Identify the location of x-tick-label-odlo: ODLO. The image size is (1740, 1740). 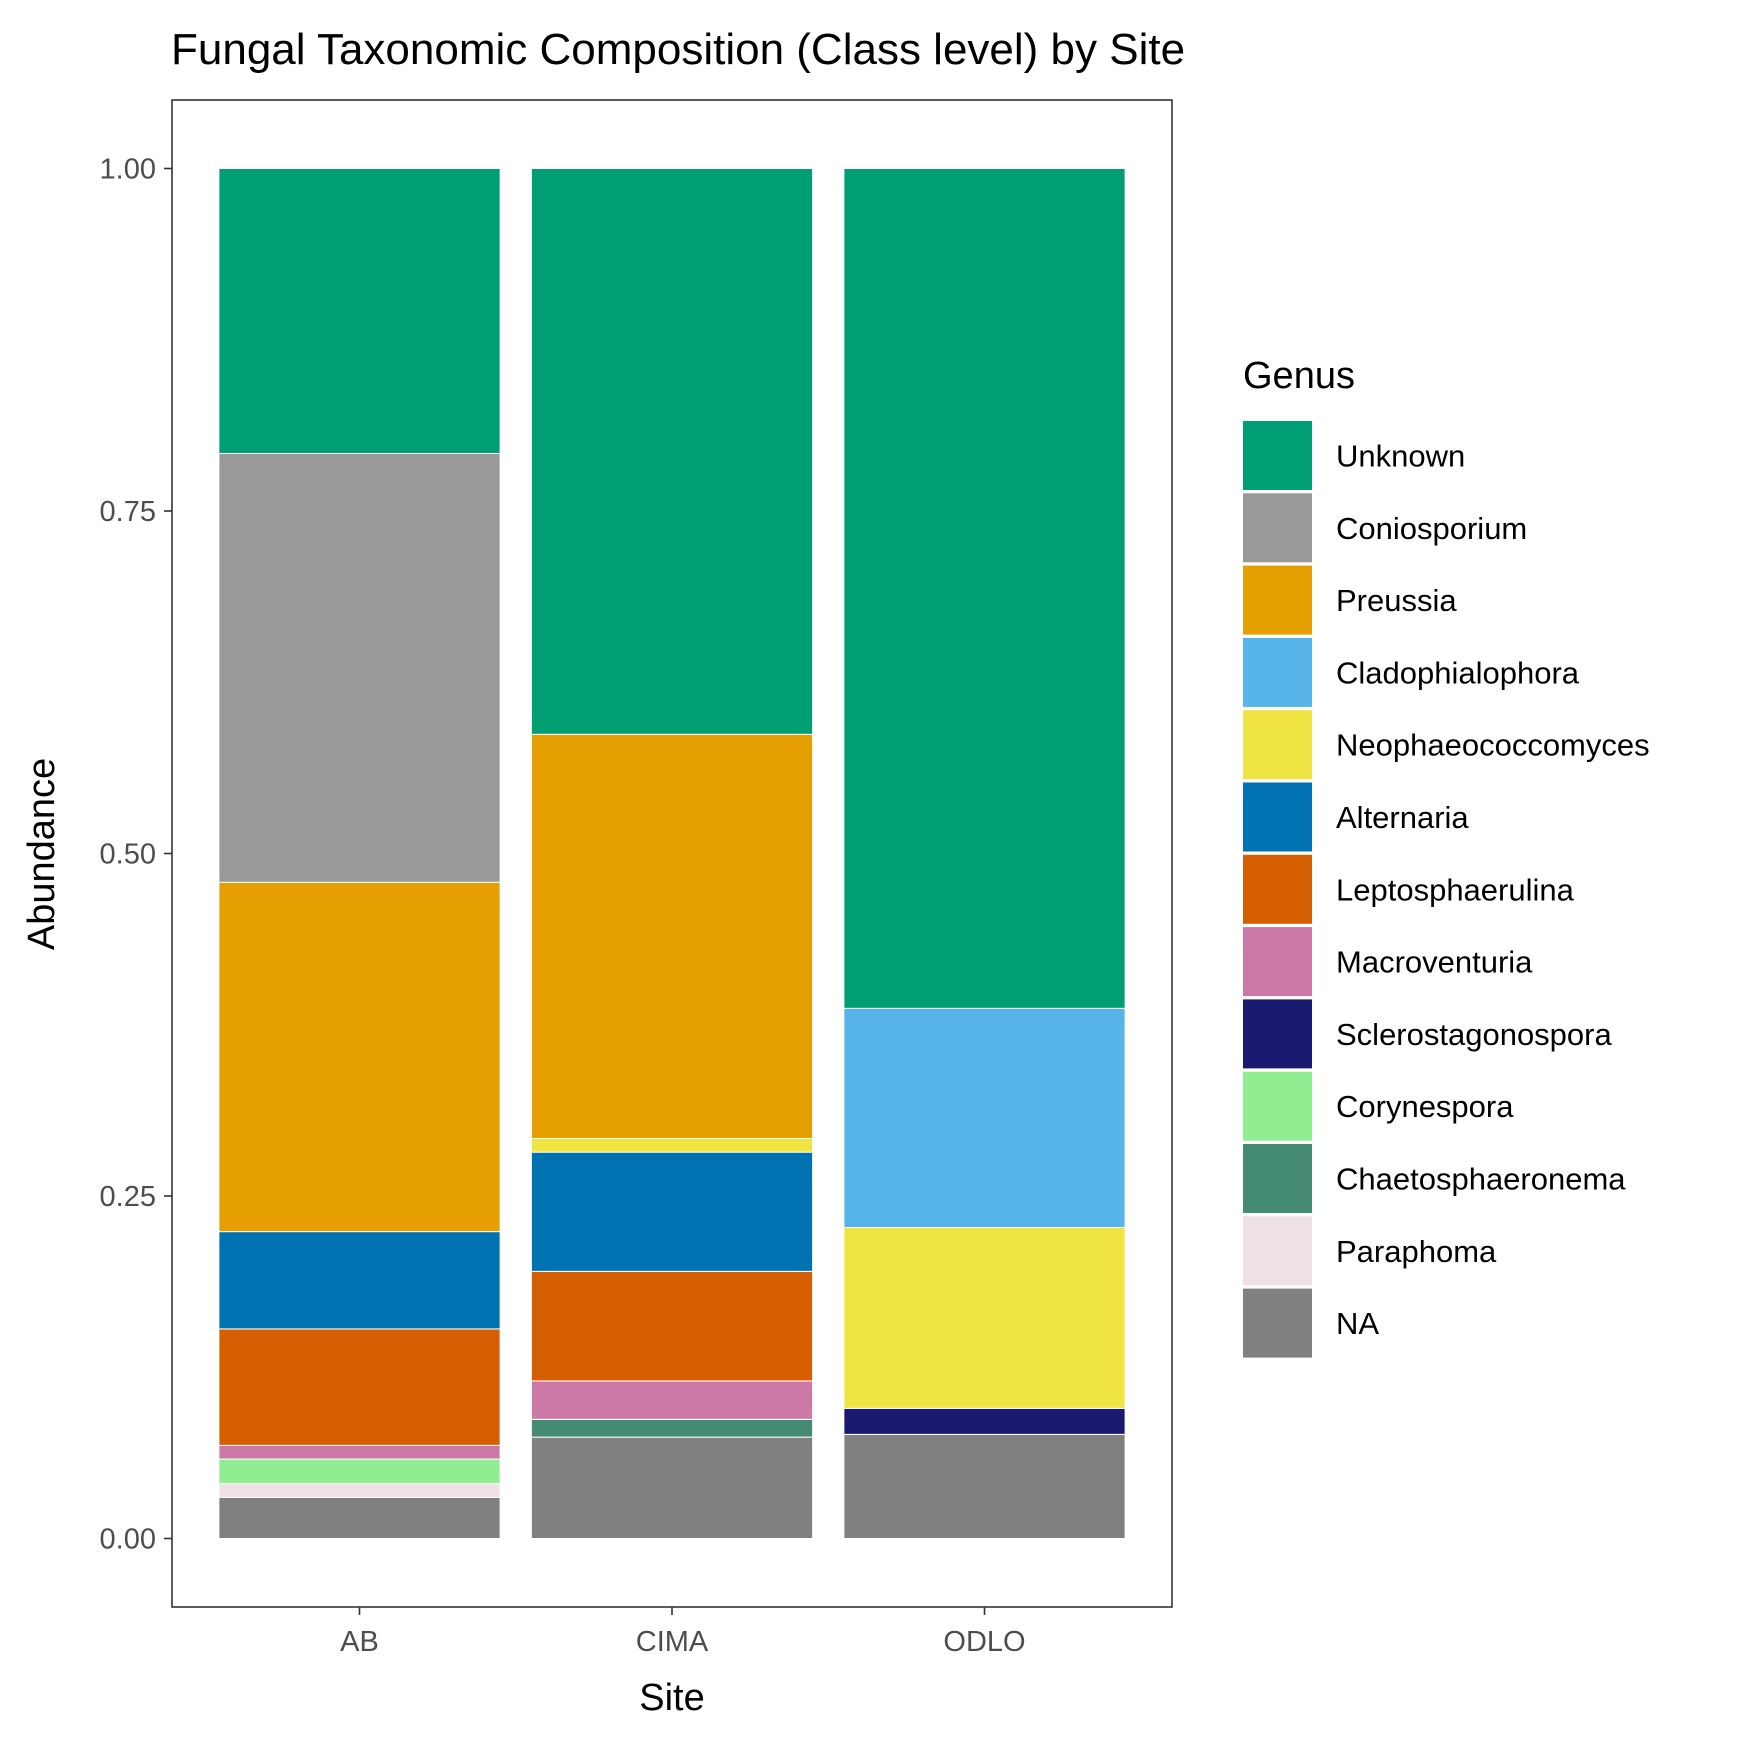
(984, 1642).